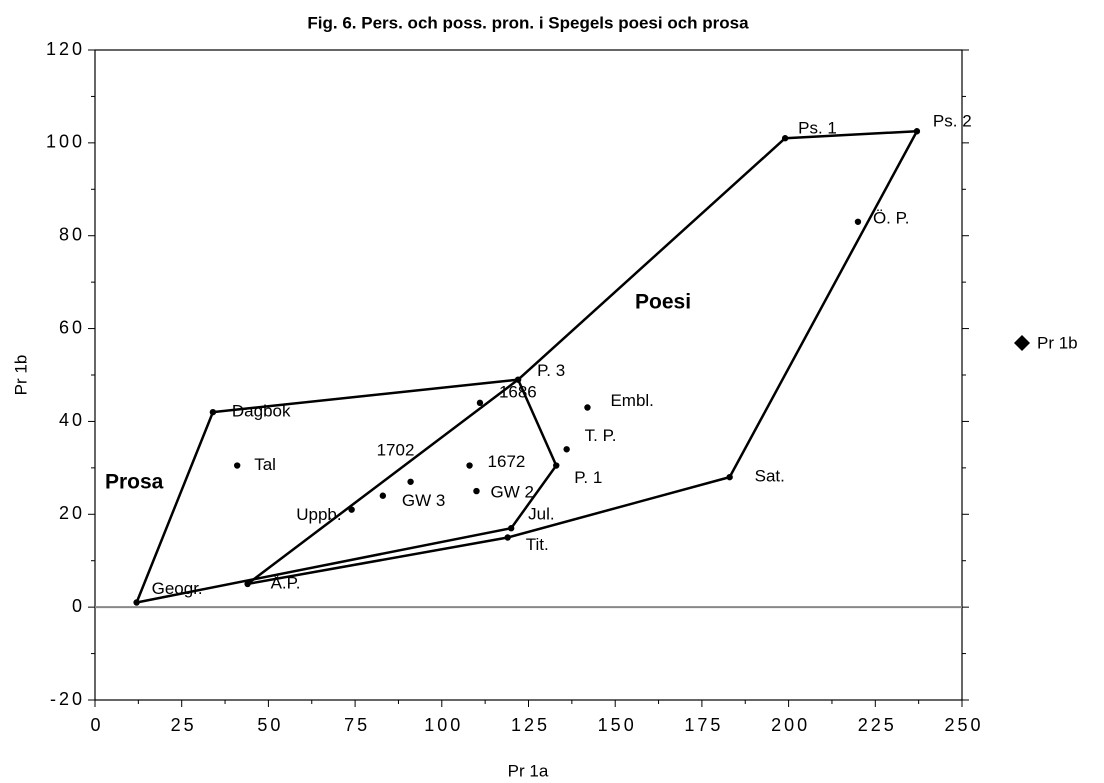 This screenshot has height=783, width=1104. What do you see at coordinates (952, 121) in the screenshot?
I see `point-label: Ps. 2` at bounding box center [952, 121].